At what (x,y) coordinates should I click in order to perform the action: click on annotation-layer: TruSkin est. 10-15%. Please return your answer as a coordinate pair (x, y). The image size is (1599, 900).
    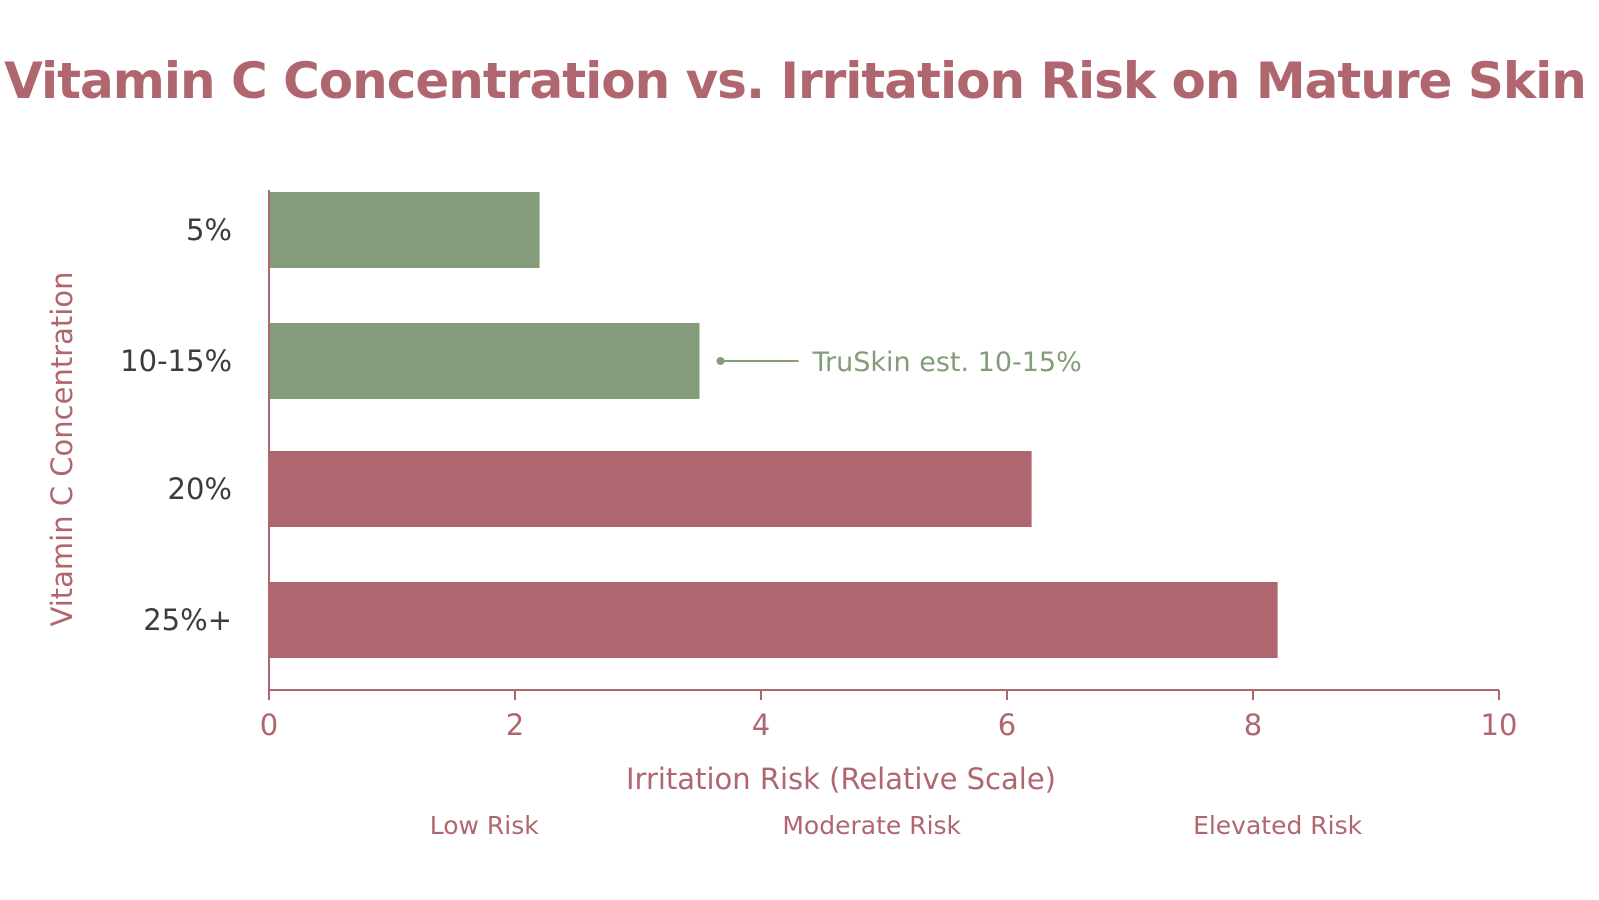
    Looking at the image, I should click on (899, 362).